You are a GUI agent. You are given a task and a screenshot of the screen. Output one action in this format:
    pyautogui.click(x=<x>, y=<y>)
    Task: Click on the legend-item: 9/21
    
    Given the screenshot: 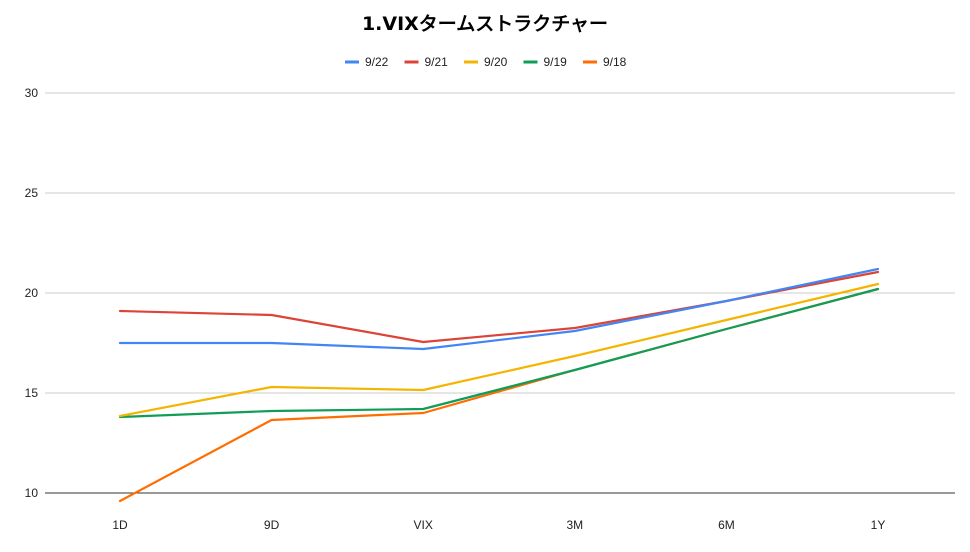 What is the action you would take?
    pyautogui.click(x=426, y=62)
    